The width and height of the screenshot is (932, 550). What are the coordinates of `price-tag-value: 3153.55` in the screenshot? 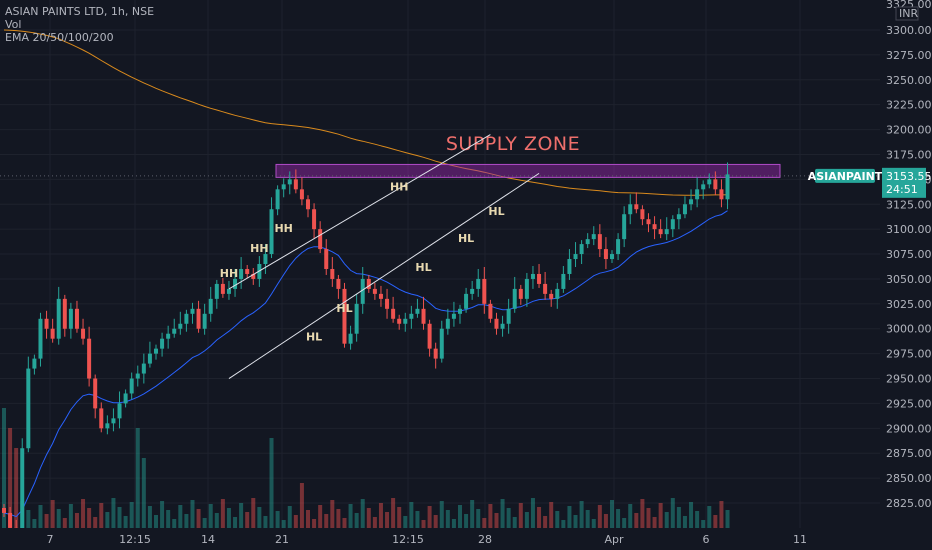 It's located at (909, 176).